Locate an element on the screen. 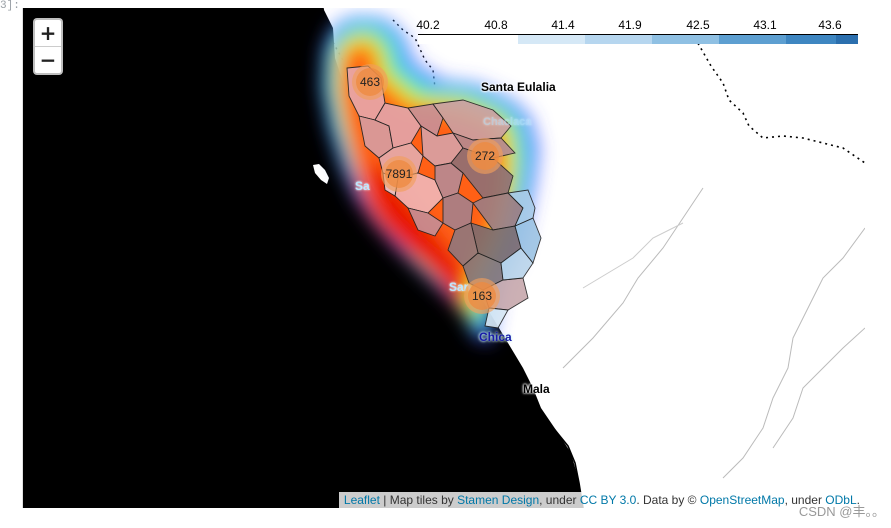 Image resolution: width=891 pixels, height=528 pixels. cell-prompt: 3]: is located at coordinates (10, 6).